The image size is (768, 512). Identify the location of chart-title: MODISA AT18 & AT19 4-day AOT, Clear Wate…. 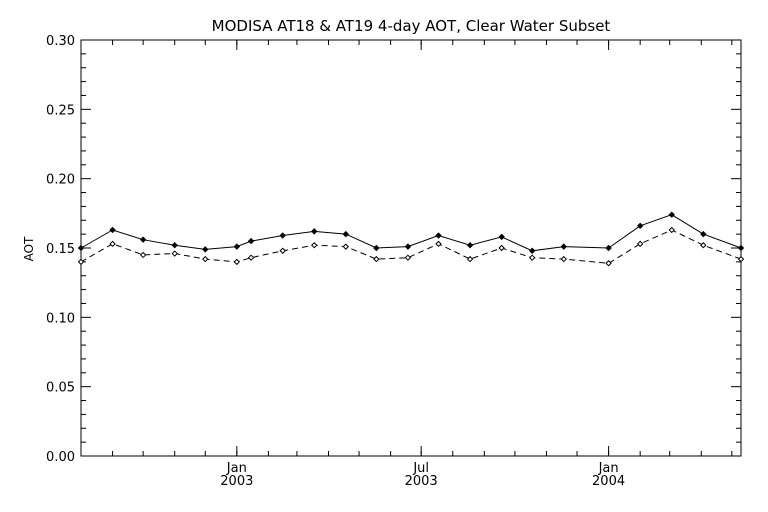
(411, 26).